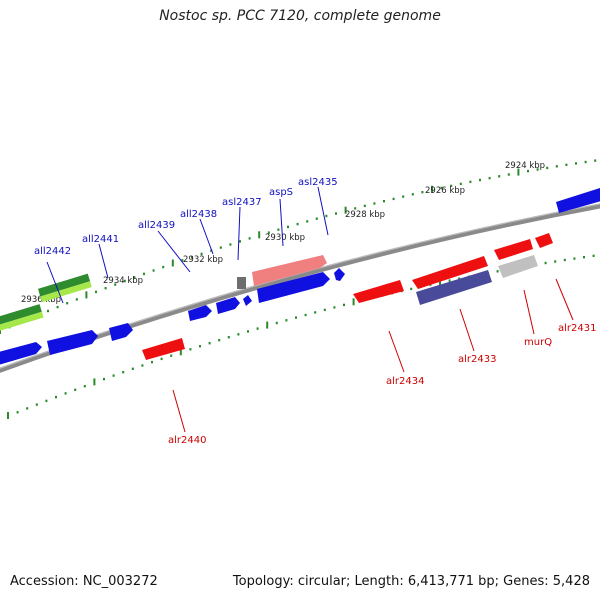 This screenshot has height=600, width=600. Describe the element at coordinates (544, 240) in the screenshot. I see `gene-arrow-alr2431` at that location.